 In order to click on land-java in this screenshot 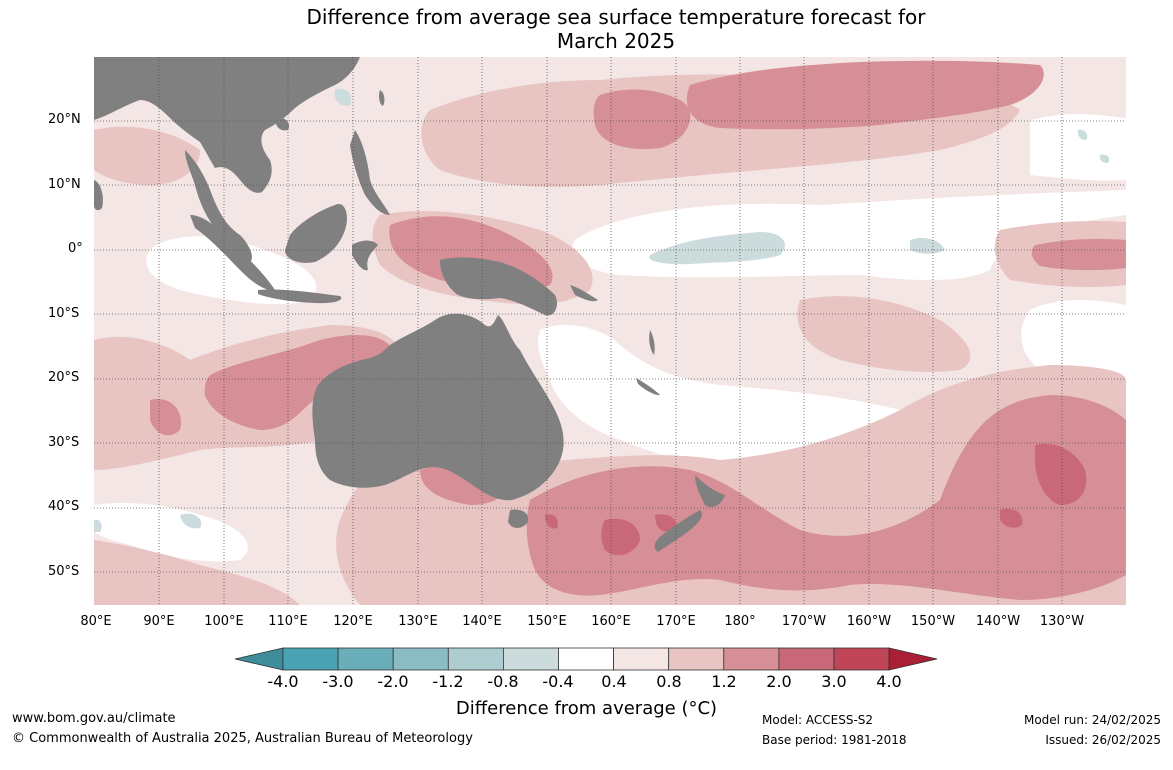, I will do `click(300, 296)`.